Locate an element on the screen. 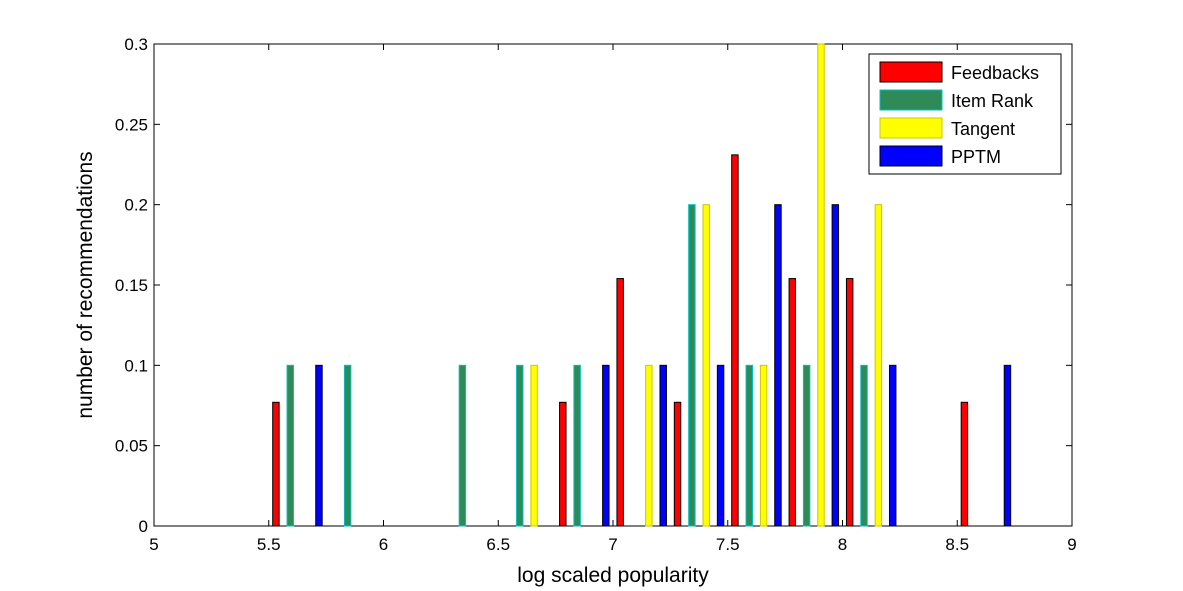  legend-swatch-pptm is located at coordinates (911, 156).